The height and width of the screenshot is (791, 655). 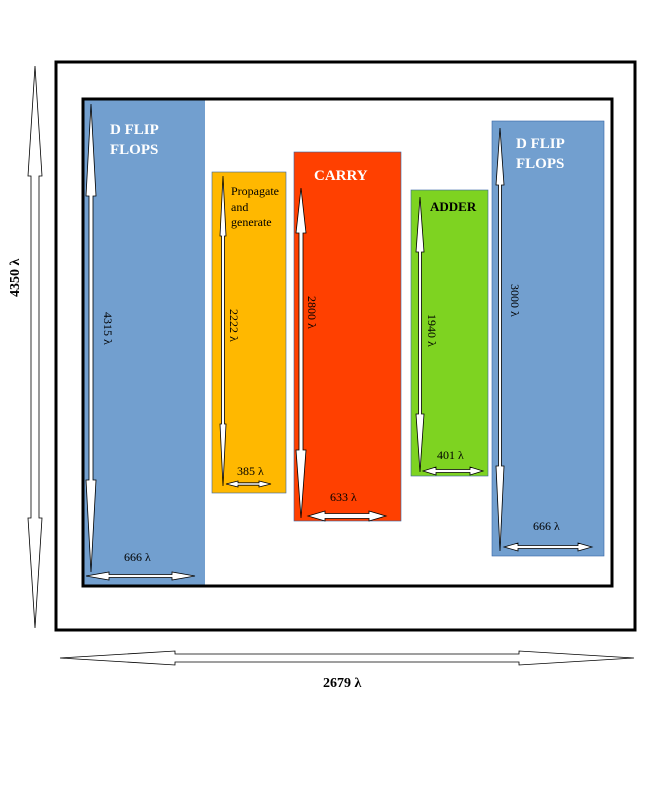 I want to click on carry-width-label: 633 λ, so click(x=343, y=497).